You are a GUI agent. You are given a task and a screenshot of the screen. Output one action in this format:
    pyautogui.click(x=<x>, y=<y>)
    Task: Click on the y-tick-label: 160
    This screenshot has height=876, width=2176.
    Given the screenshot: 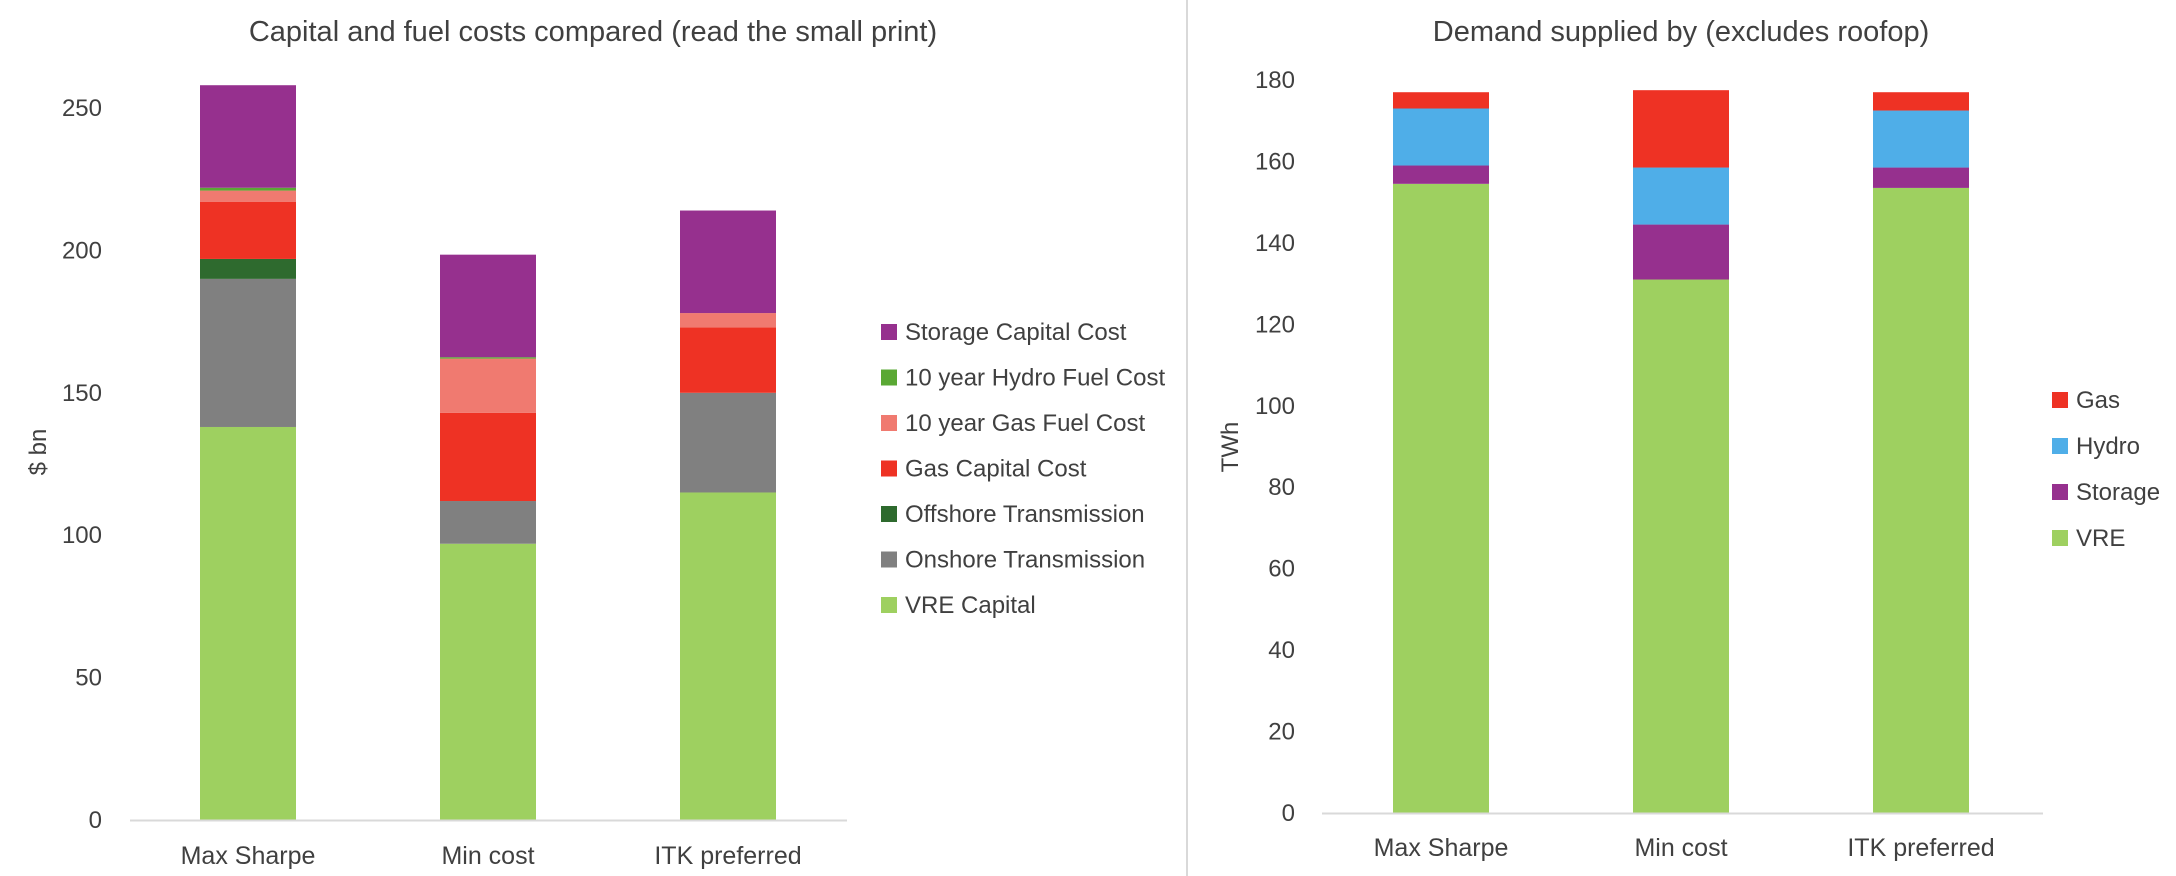 What is the action you would take?
    pyautogui.click(x=1275, y=161)
    